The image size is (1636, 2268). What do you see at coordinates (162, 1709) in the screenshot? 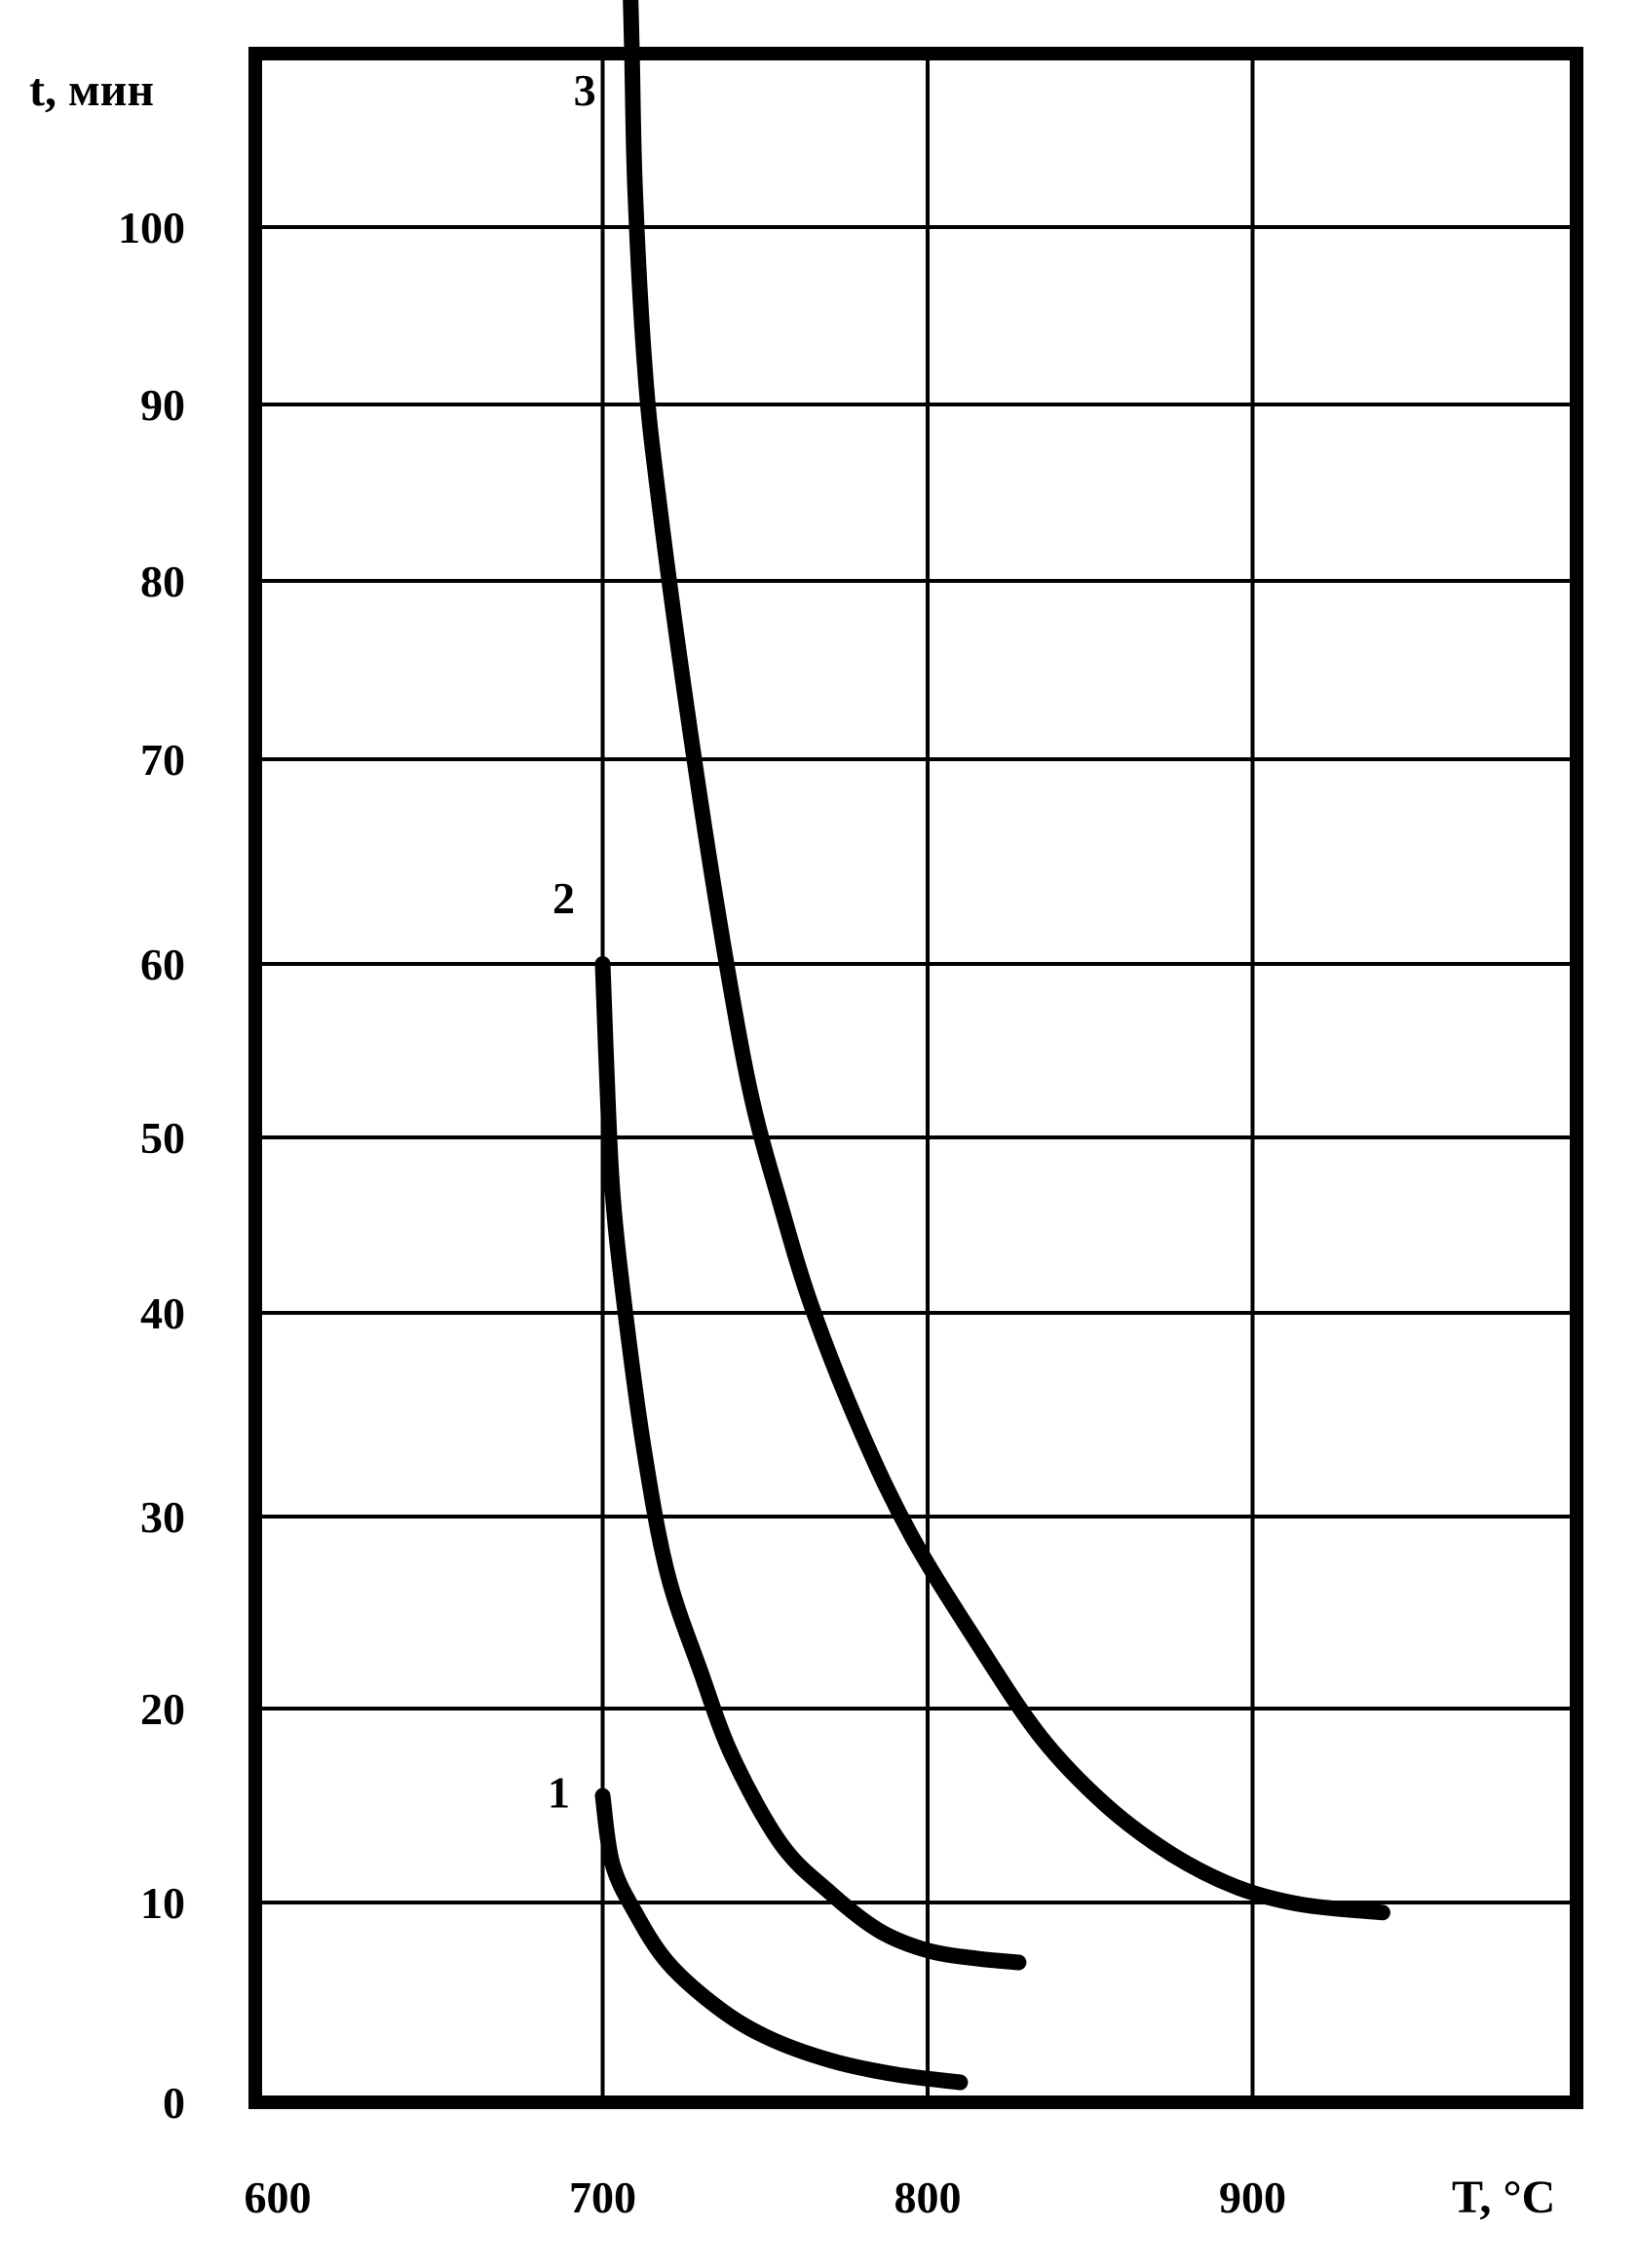
I see `y-tick-label-20: 20` at bounding box center [162, 1709].